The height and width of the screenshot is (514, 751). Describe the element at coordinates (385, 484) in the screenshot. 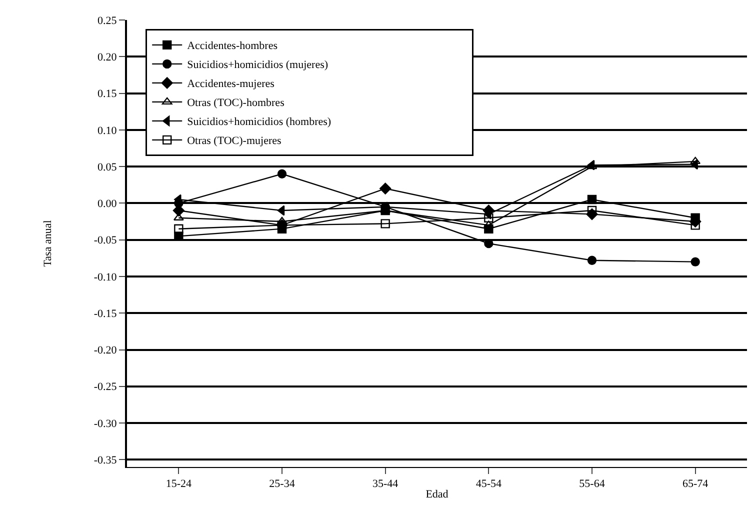

I see `x-tick-label: 35-44` at that location.